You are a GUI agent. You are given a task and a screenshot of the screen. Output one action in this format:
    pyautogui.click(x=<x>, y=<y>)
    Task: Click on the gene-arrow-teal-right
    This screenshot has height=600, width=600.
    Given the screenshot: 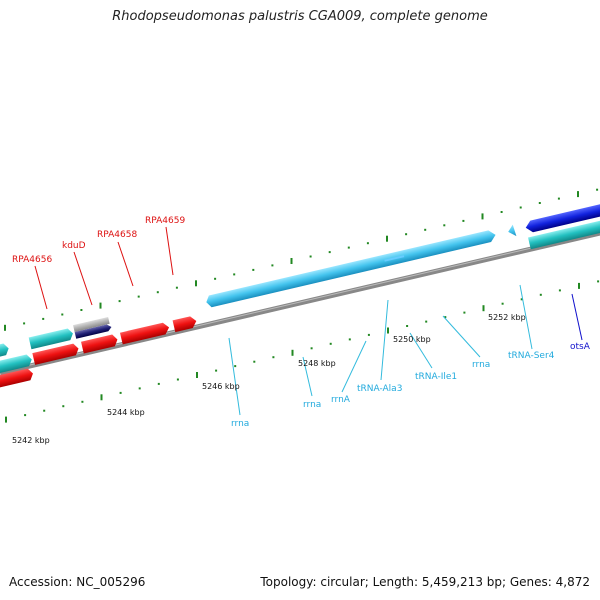 What is the action you would take?
    pyautogui.click(x=564, y=232)
    